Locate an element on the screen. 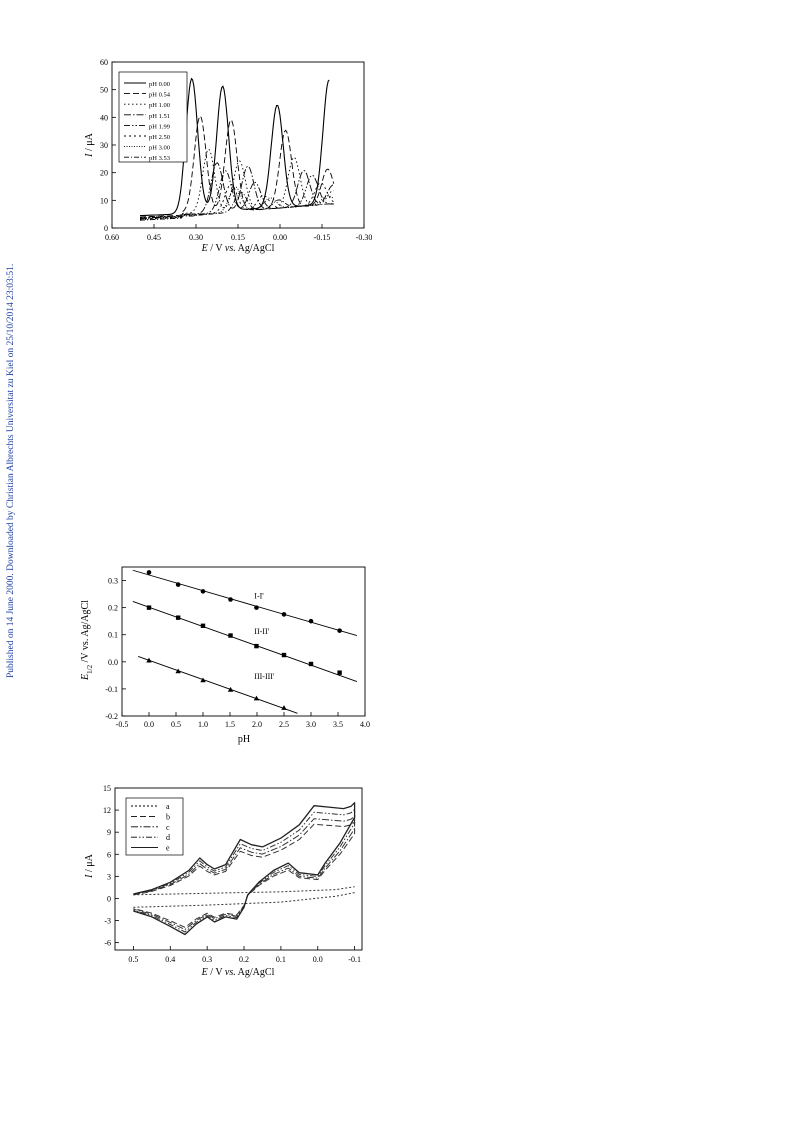 The height and width of the screenshot is (1121, 793). cv-x-tick-label: 0.3 is located at coordinates (207, 959).